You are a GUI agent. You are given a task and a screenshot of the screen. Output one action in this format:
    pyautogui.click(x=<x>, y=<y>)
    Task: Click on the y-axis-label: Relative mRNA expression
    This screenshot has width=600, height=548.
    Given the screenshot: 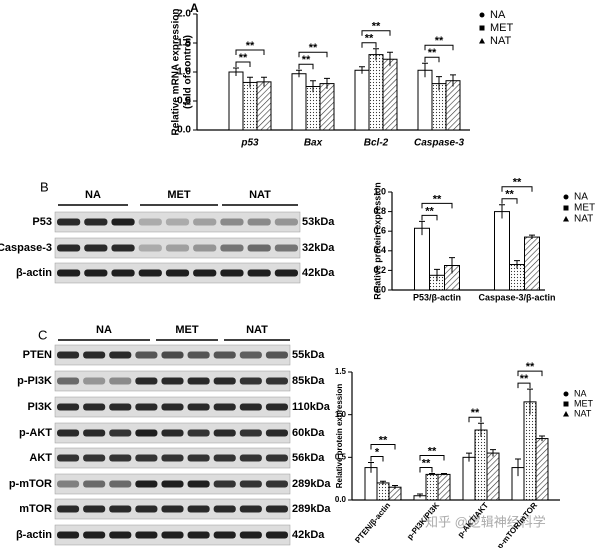 What is the action you would take?
    pyautogui.click(x=176, y=72)
    